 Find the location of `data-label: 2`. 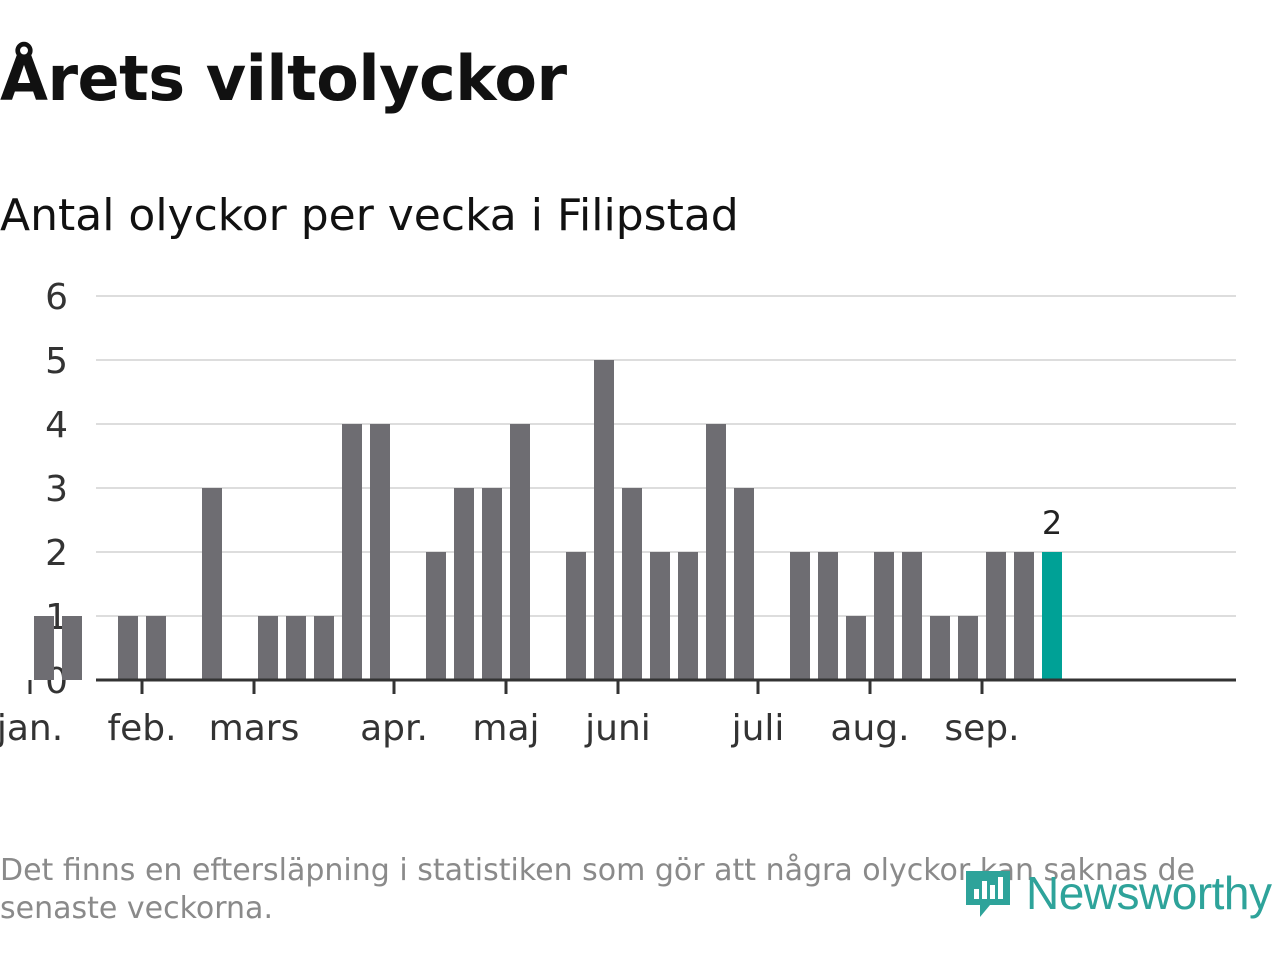

data-label: 2 is located at coordinates (1052, 523).